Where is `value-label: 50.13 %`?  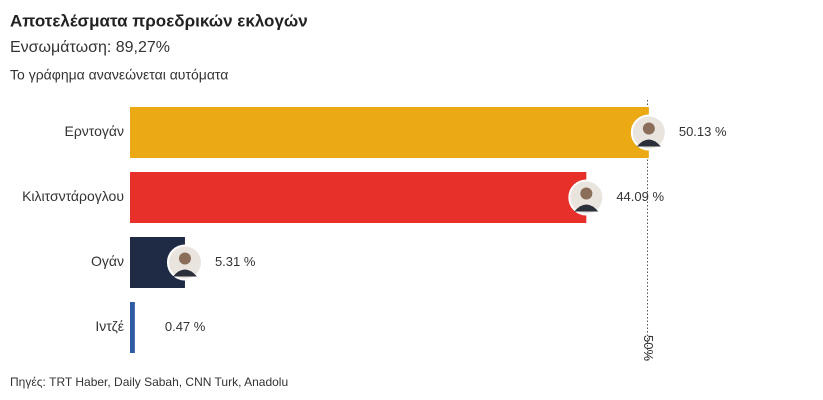 value-label: 50.13 % is located at coordinates (703, 131).